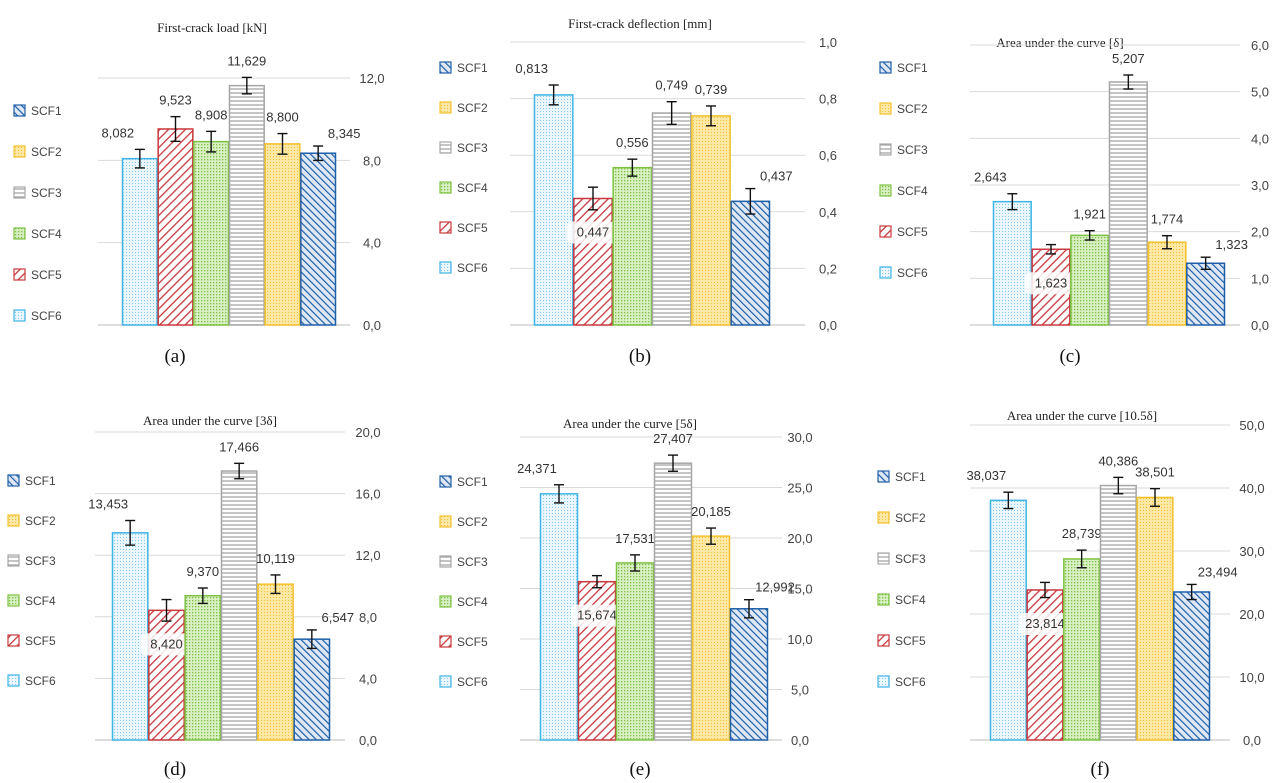 This screenshot has height=783, width=1280. What do you see at coordinates (775, 587) in the screenshot?
I see `data-label-scf1: 12,992` at bounding box center [775, 587].